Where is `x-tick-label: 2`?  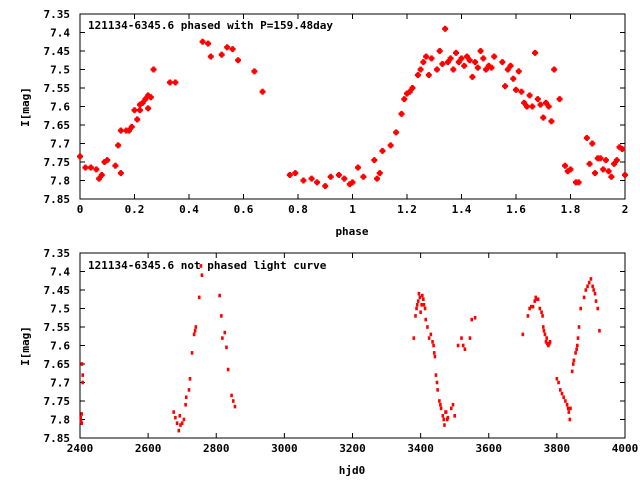 x-tick-label: 2 is located at coordinates (625, 209).